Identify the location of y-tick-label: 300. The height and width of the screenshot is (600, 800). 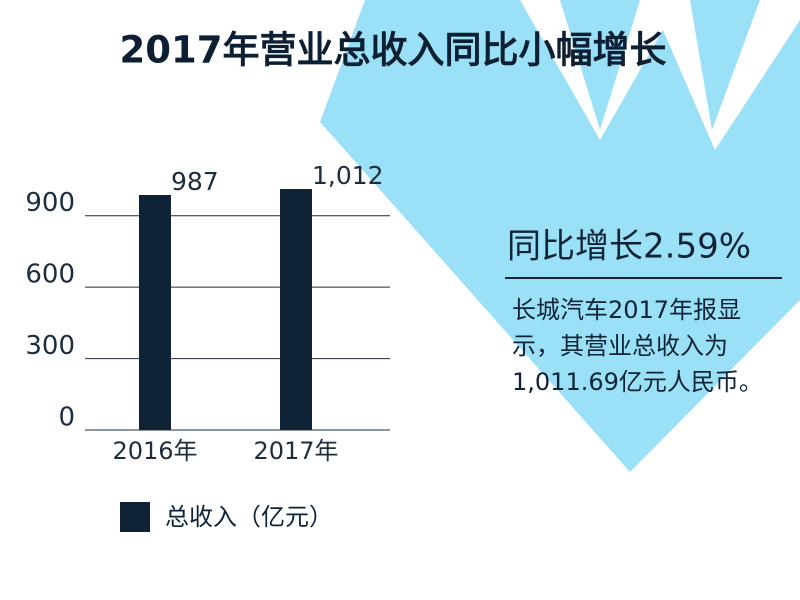
(50, 346).